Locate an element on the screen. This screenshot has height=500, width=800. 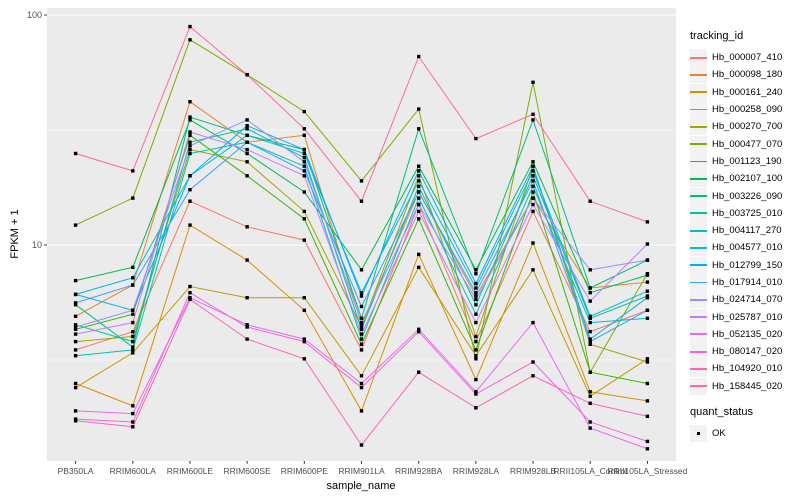
x-tick-label: RRIM600PE is located at coordinates (305, 471).